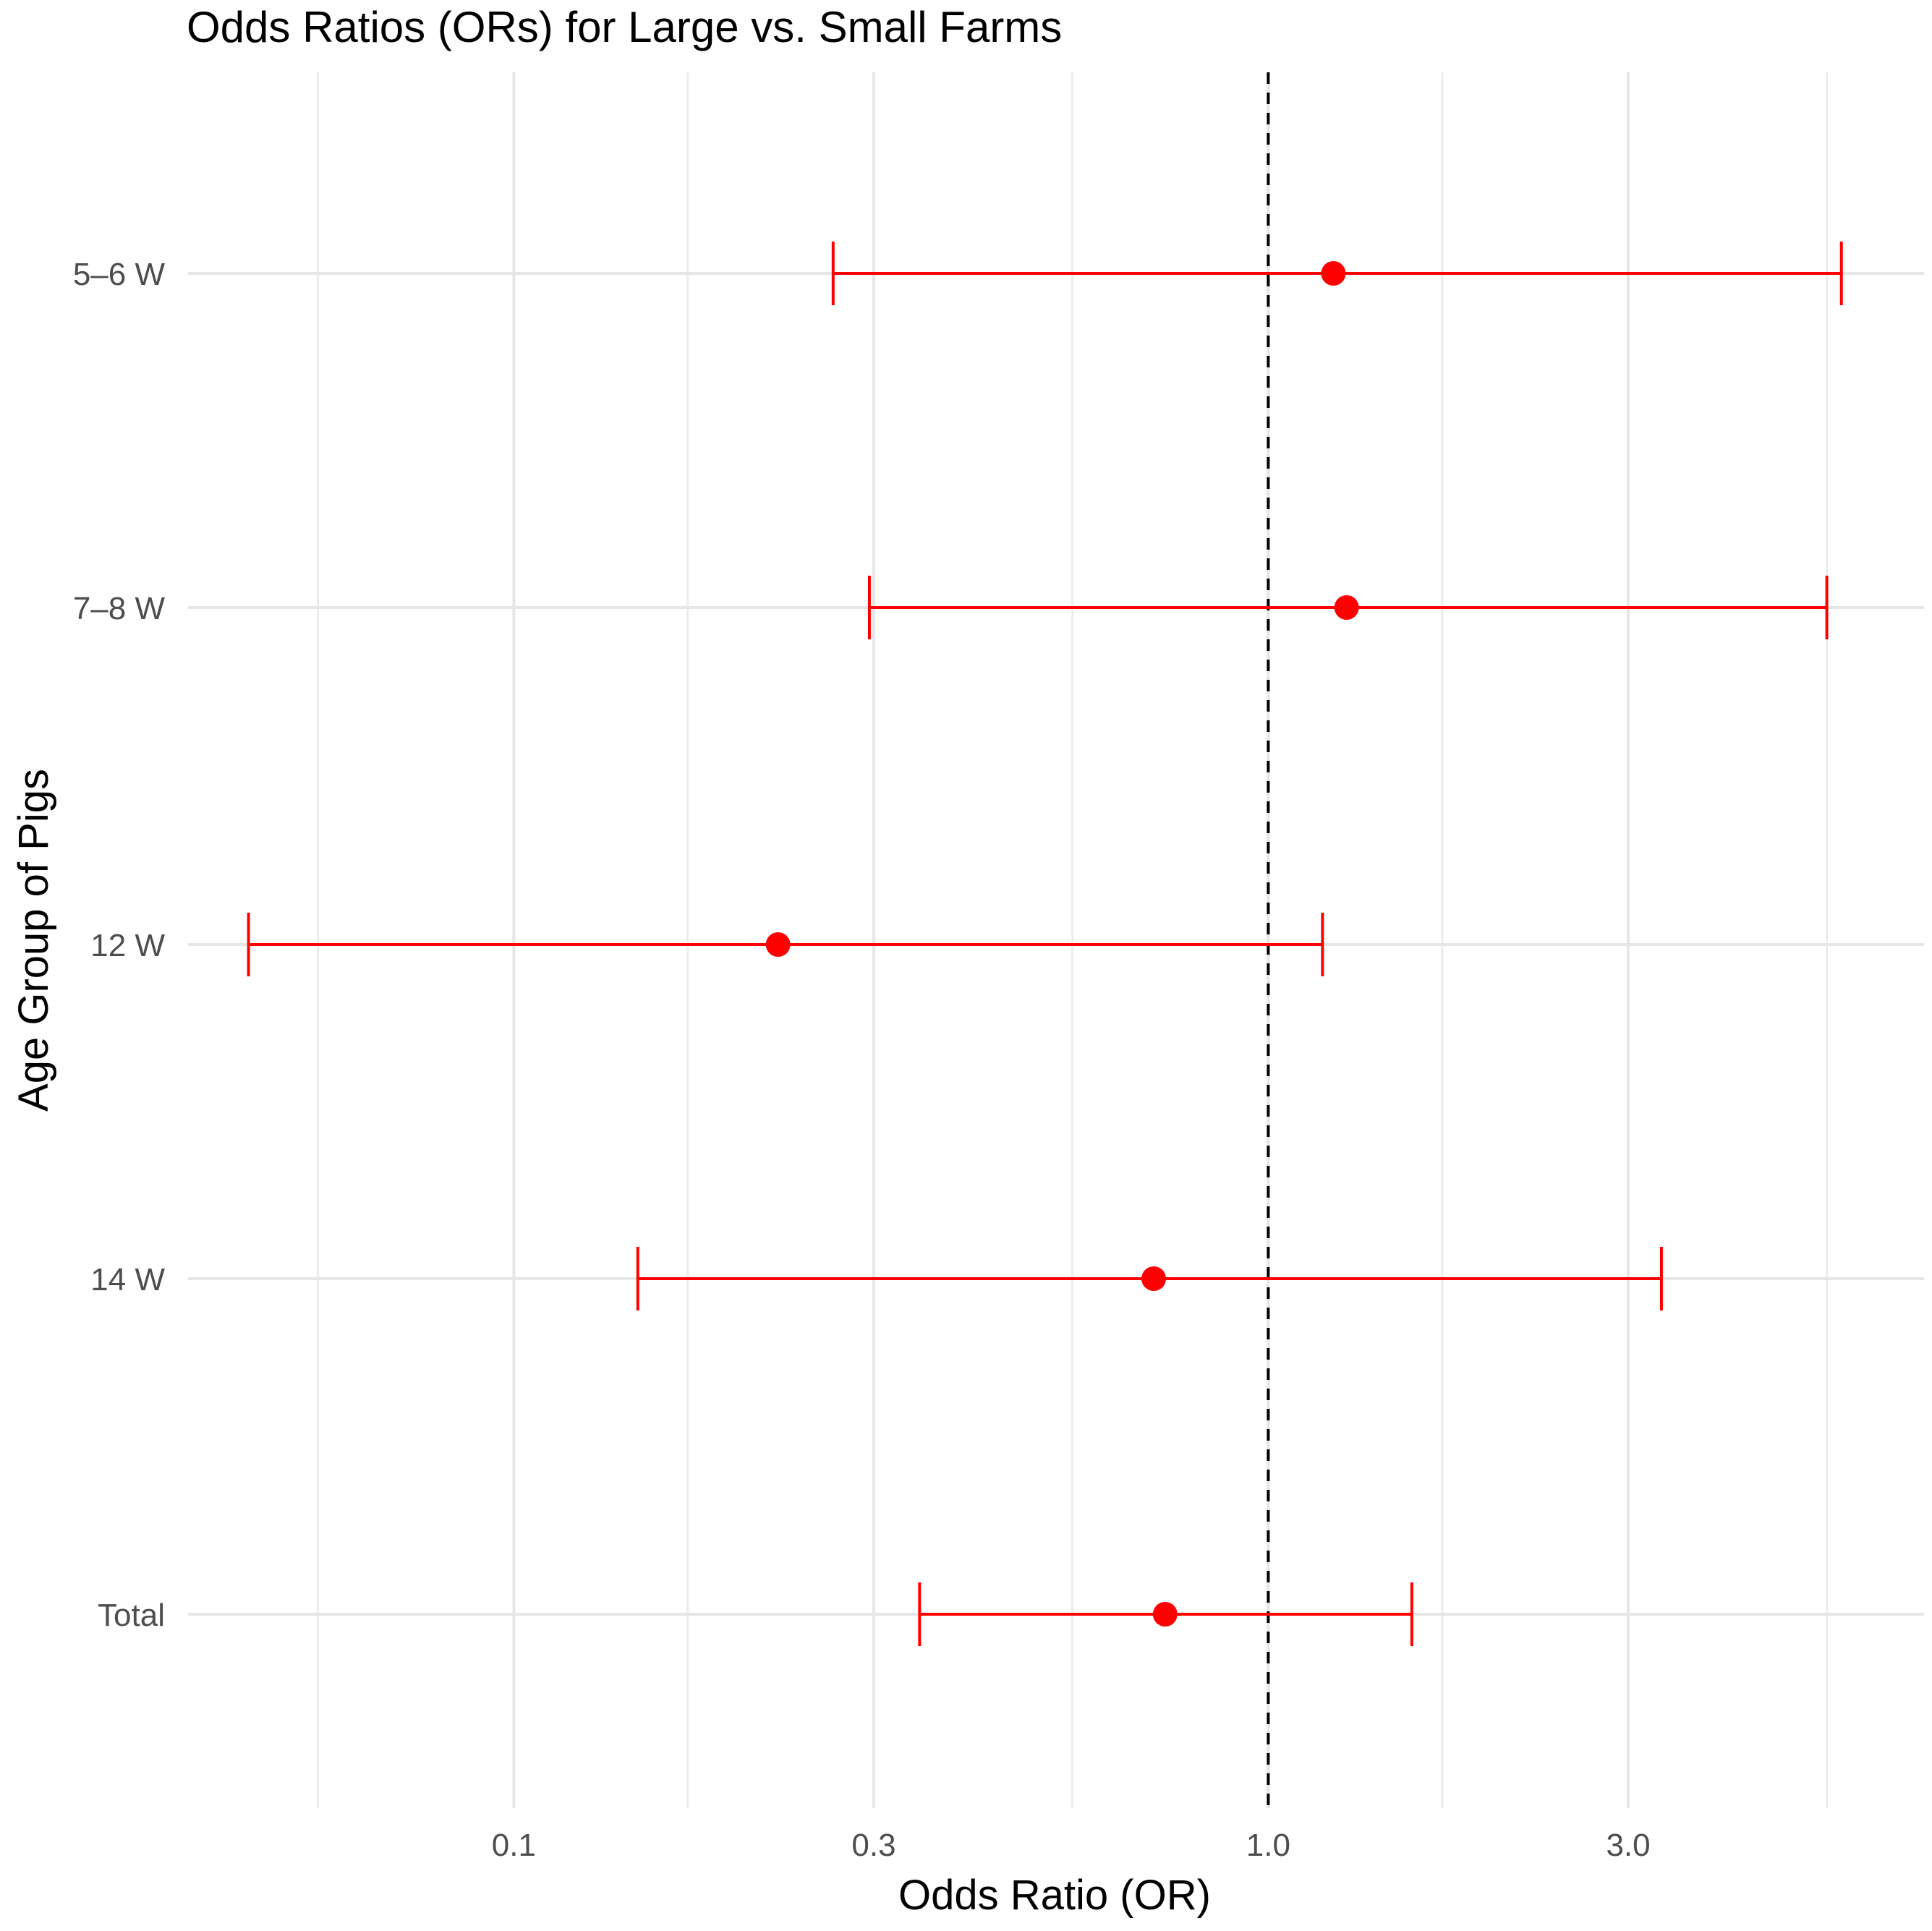 Image resolution: width=1932 pixels, height=1931 pixels. I want to click on y-tick-label: 7–8 W, so click(119, 608).